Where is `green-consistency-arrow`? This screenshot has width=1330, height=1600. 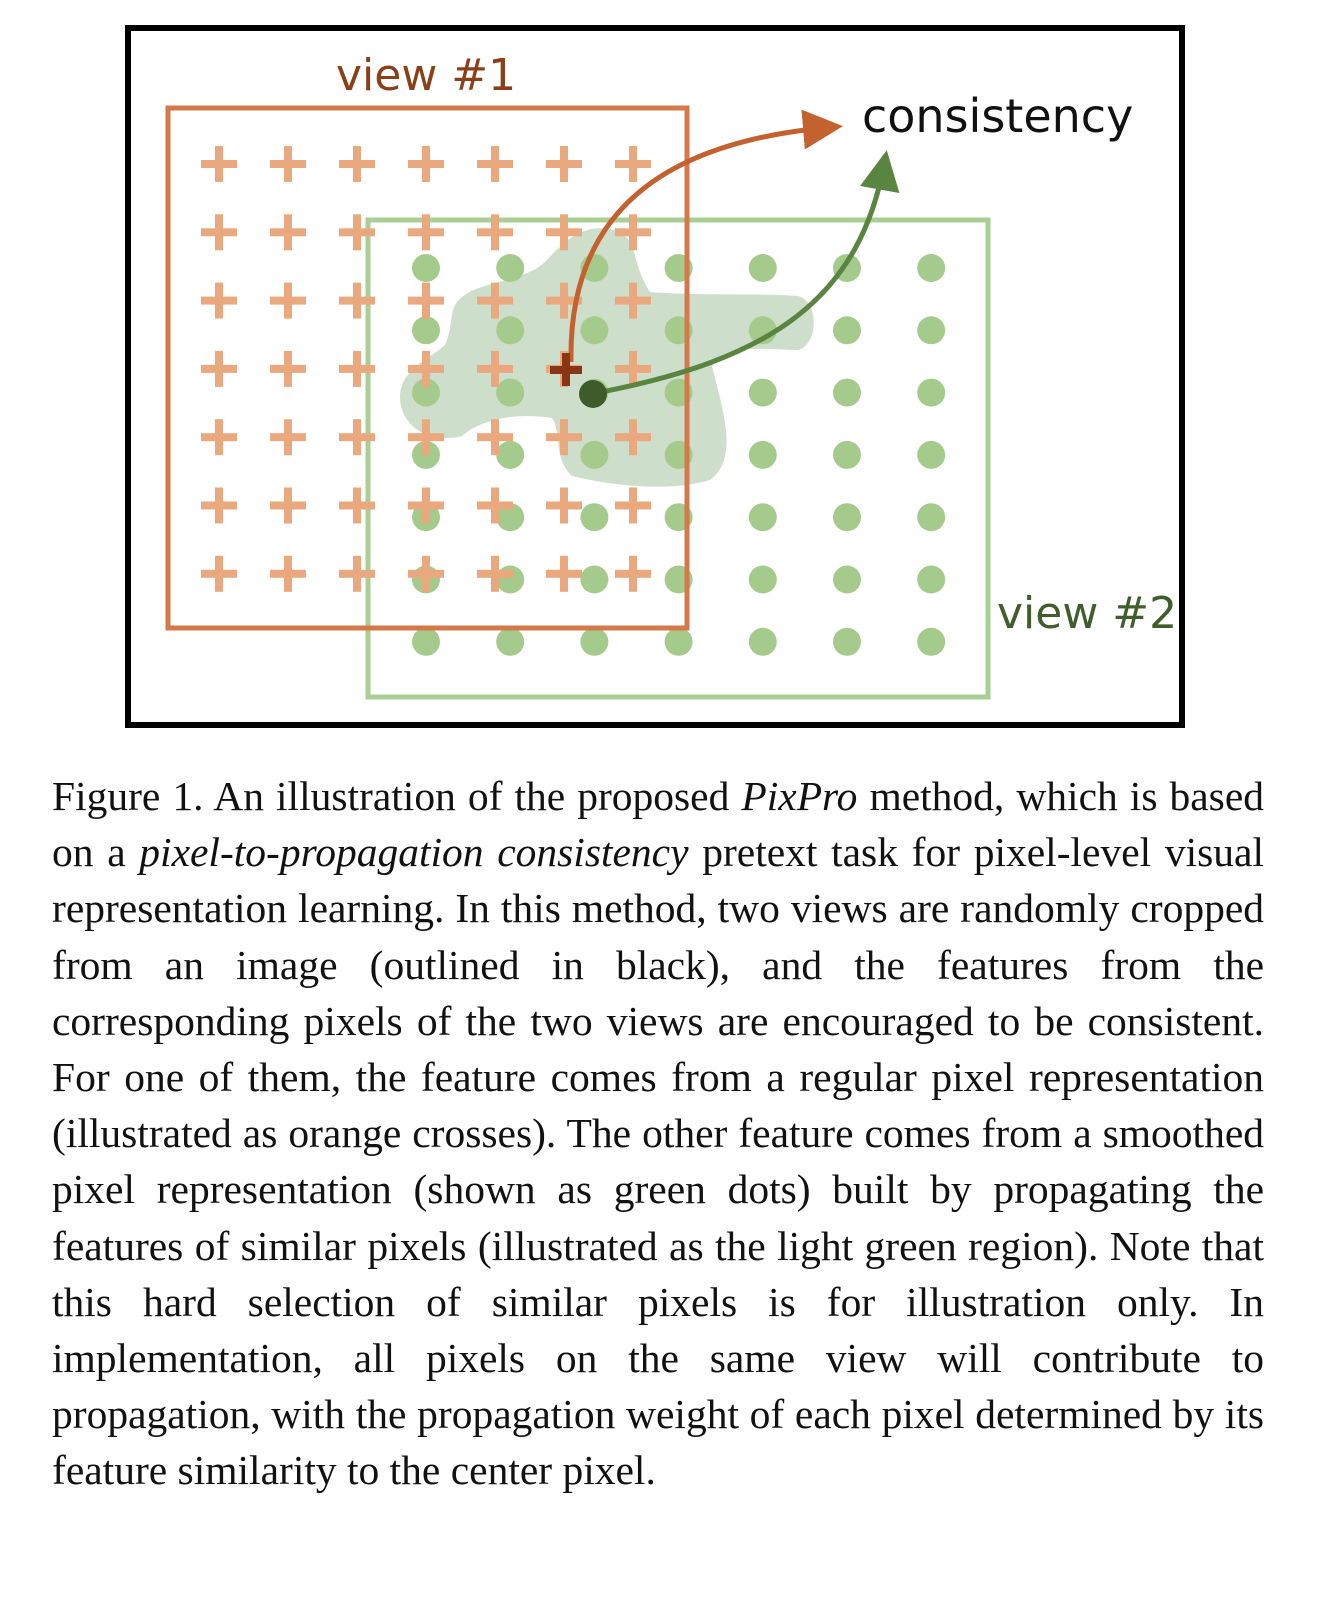
green-consistency-arrow is located at coordinates (747, 273).